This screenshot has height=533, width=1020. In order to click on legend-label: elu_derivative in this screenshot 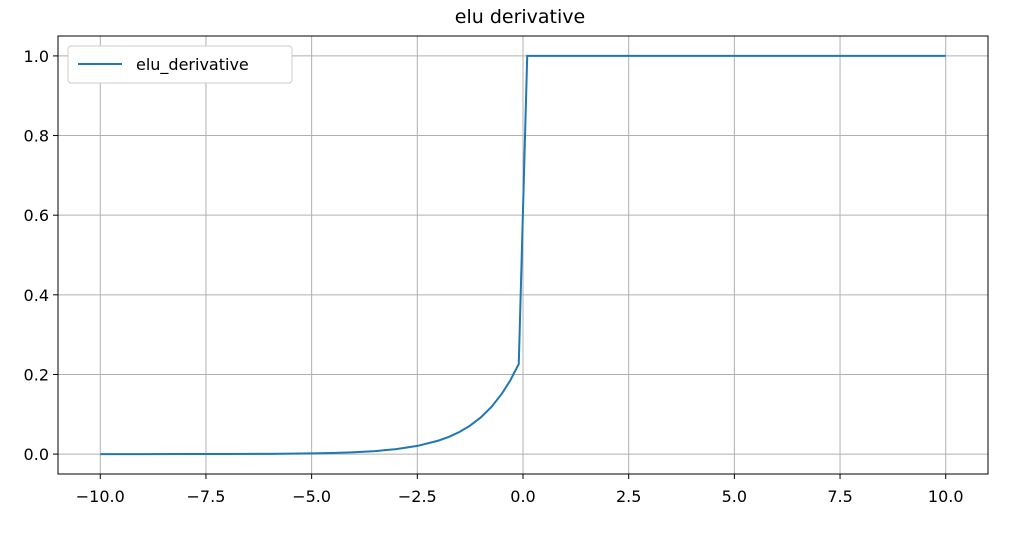, I will do `click(192, 65)`.